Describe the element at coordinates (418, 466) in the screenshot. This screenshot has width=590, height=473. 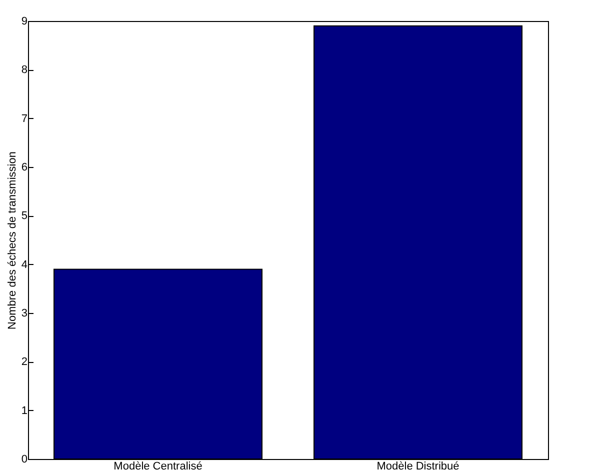
I see `x-tick-label: Modèle Distribué` at that location.